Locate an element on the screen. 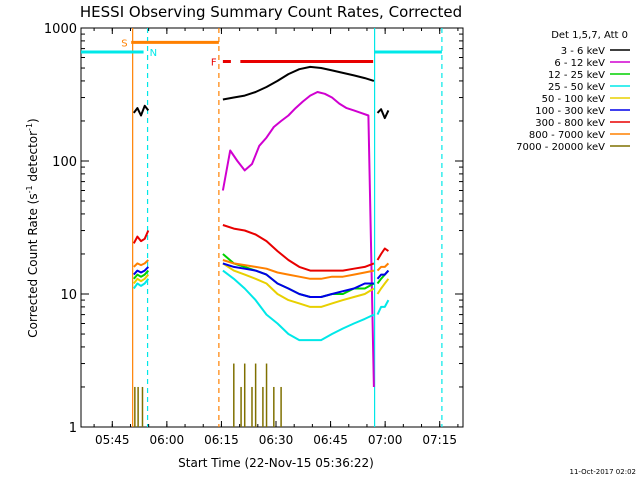  legend-label: 25 - 50 keV is located at coordinates (576, 87).